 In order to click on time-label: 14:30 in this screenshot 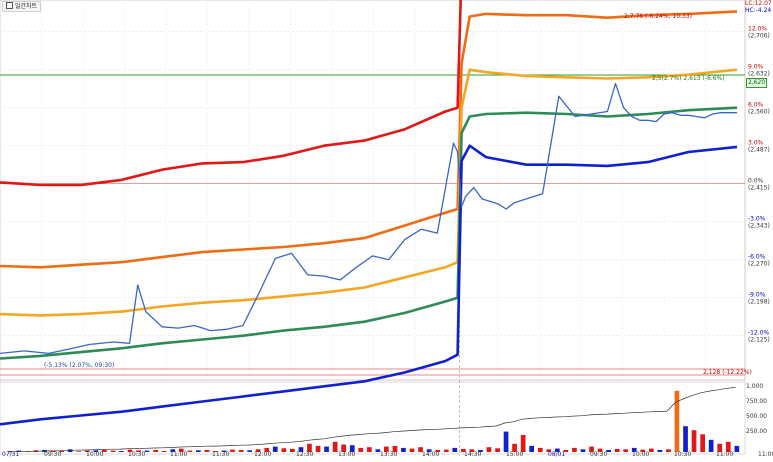, I will do `click(472, 454)`.